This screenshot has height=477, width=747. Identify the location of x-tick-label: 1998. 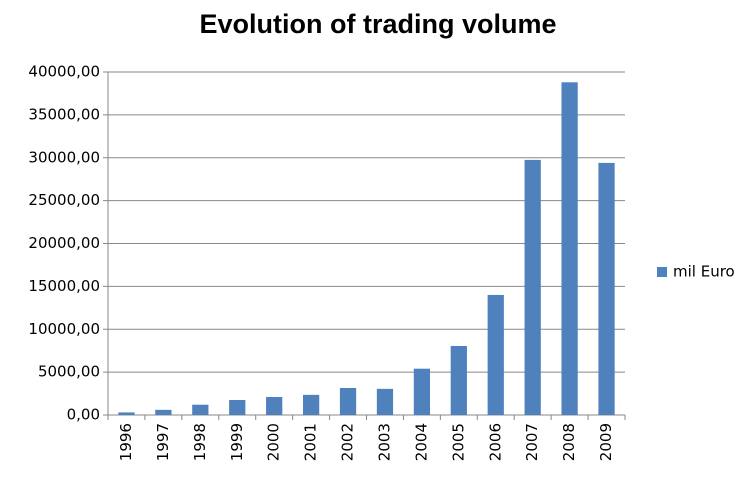
(200, 442).